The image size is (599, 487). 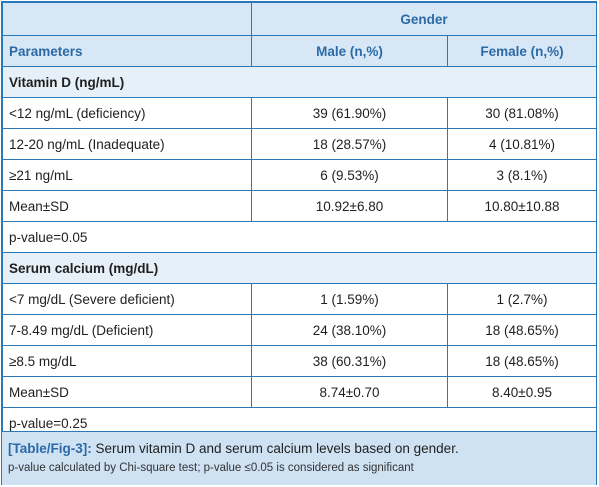 I want to click on header-row-group: Gender, so click(x=300, y=19).